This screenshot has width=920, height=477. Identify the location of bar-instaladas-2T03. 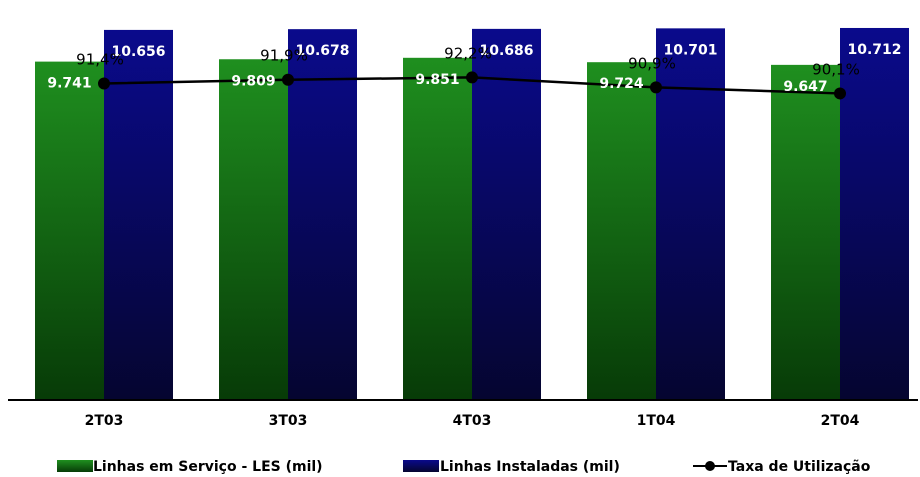
(138, 214).